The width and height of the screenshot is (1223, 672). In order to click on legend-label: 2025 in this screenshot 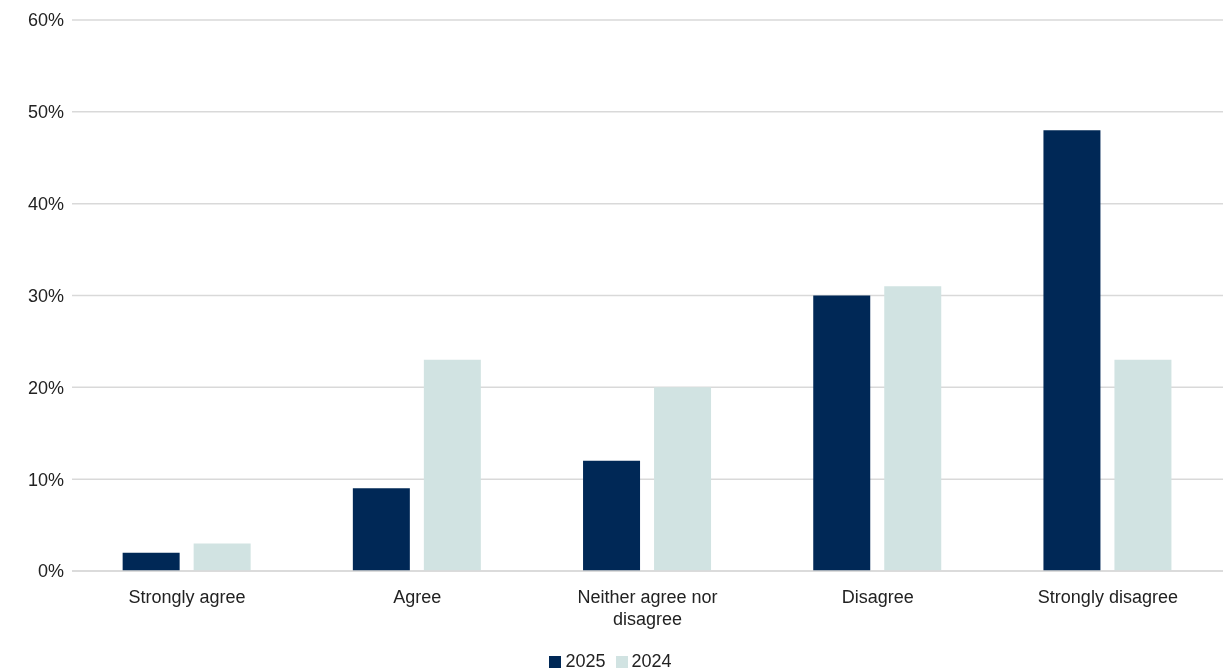, I will do `click(585, 661)`.